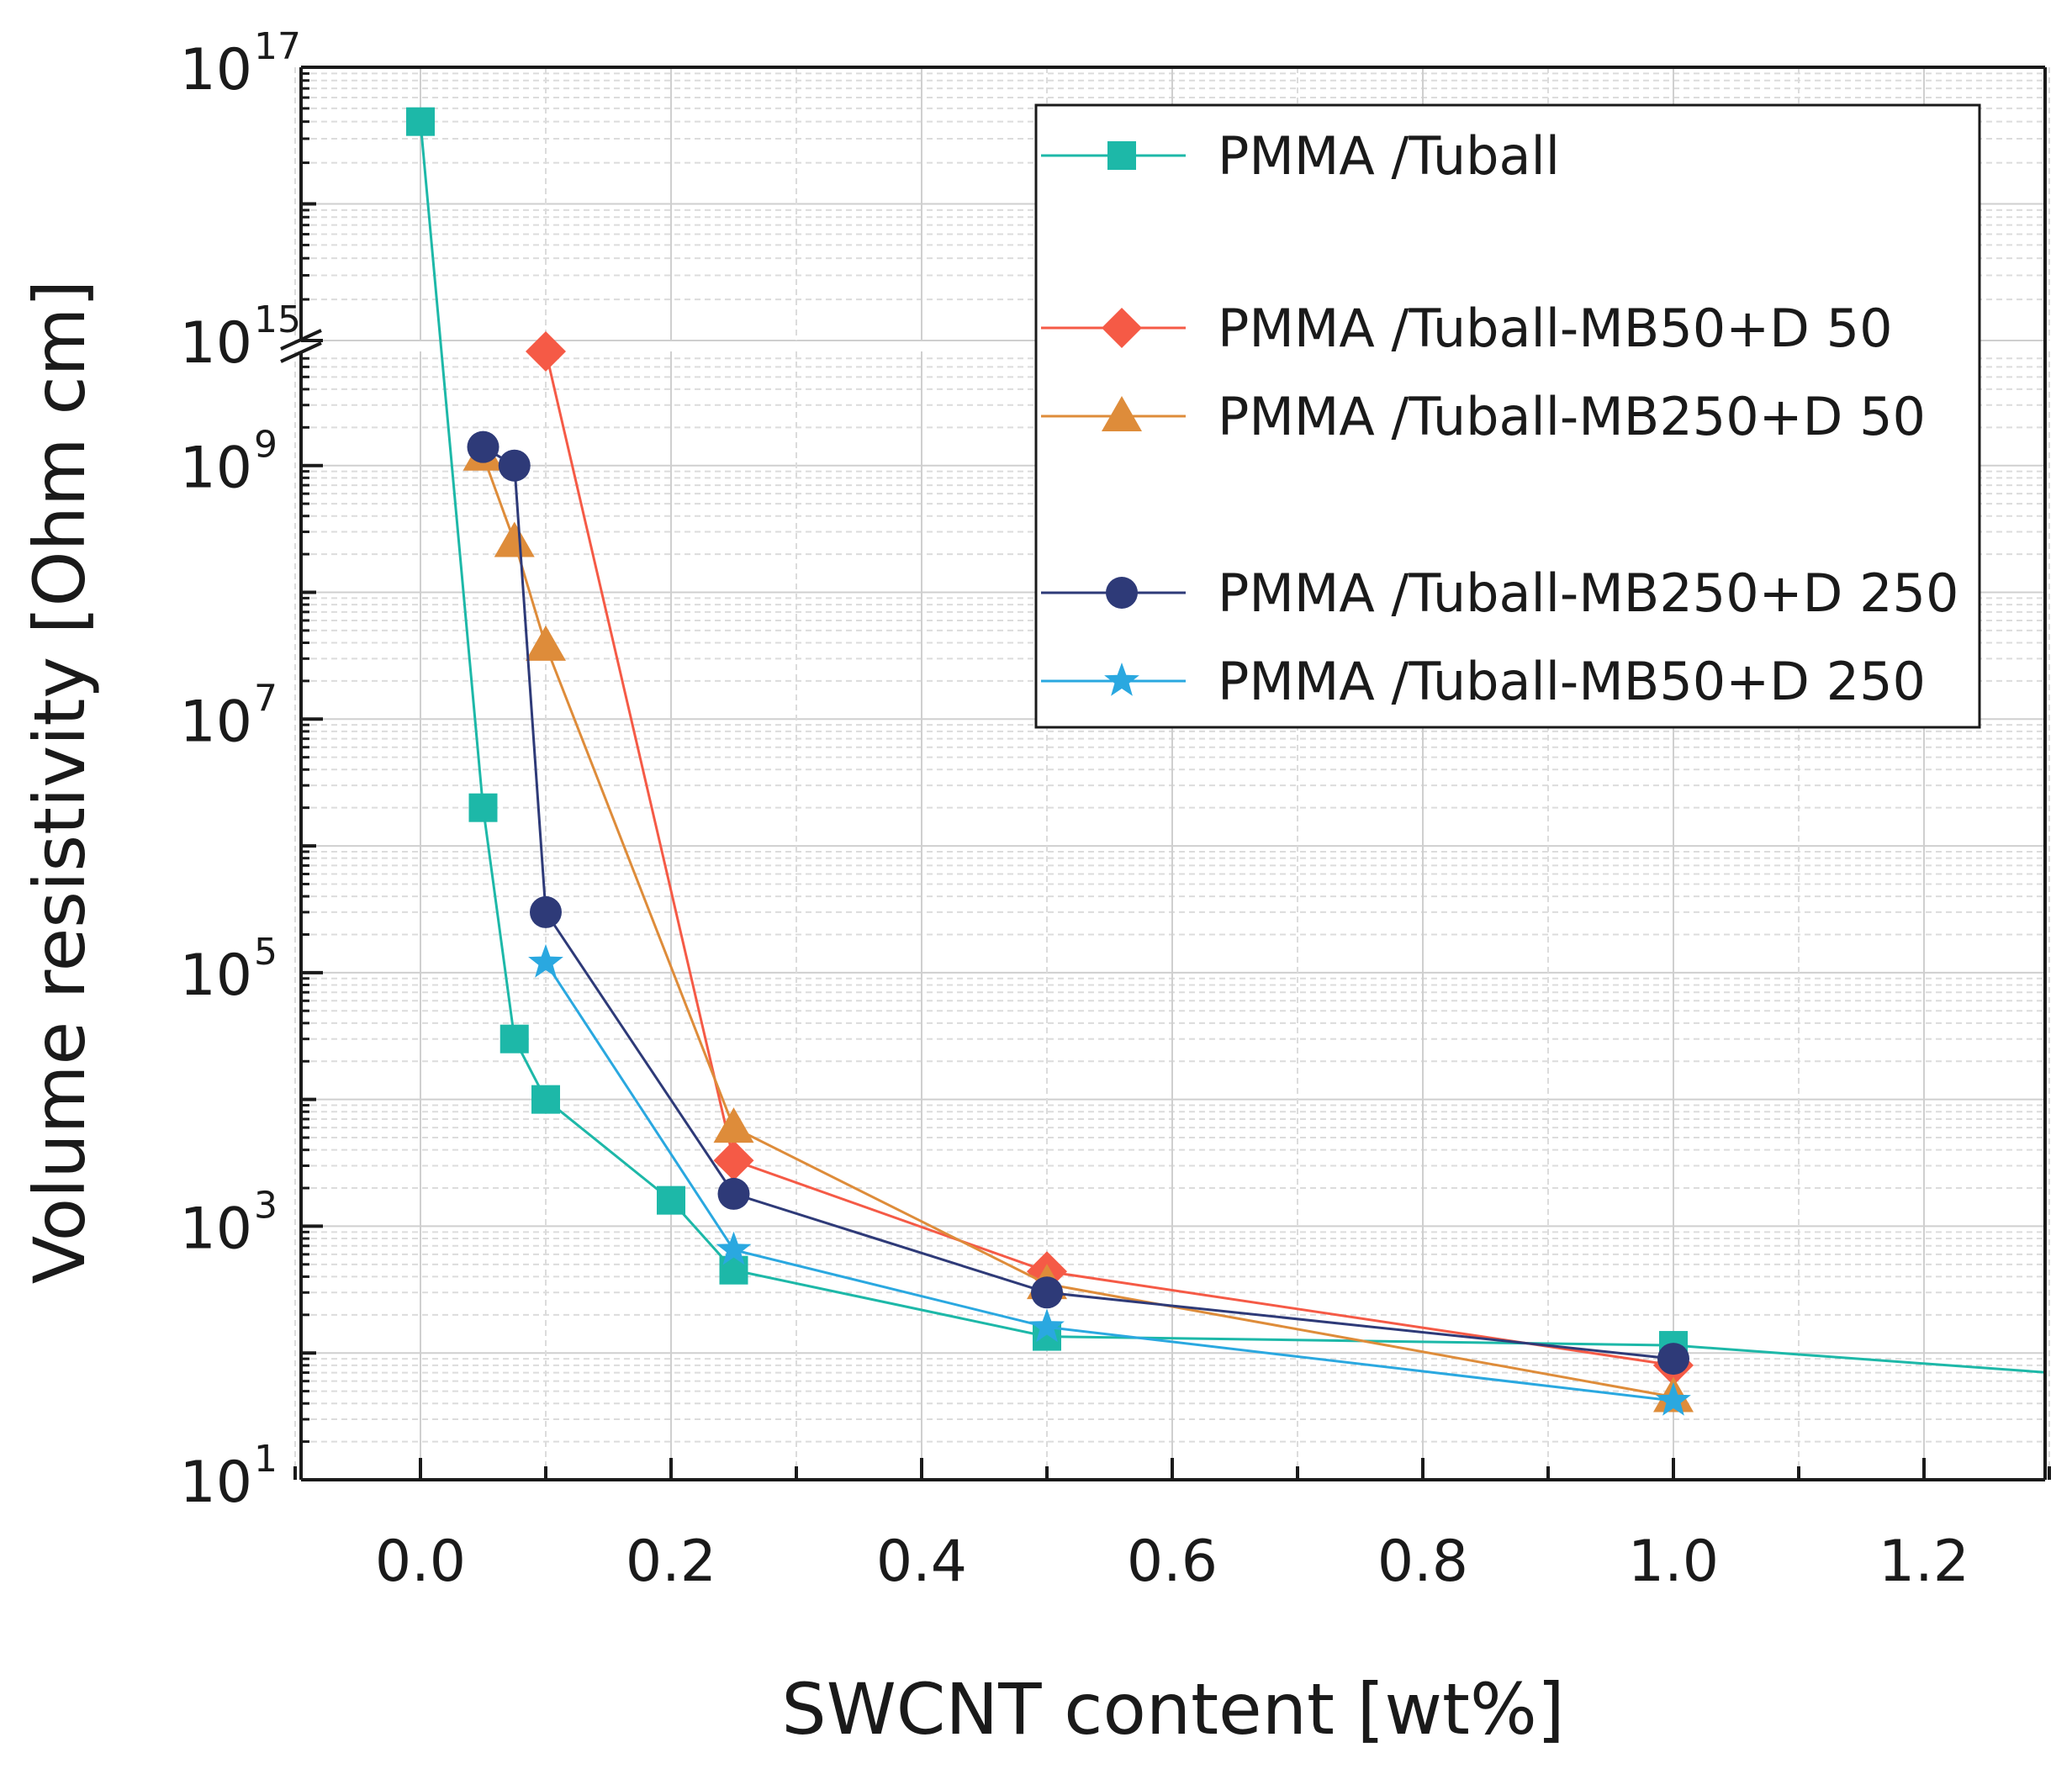  I want to click on legend-entry-1: PMMA /Tuball, so click(1301, 156).